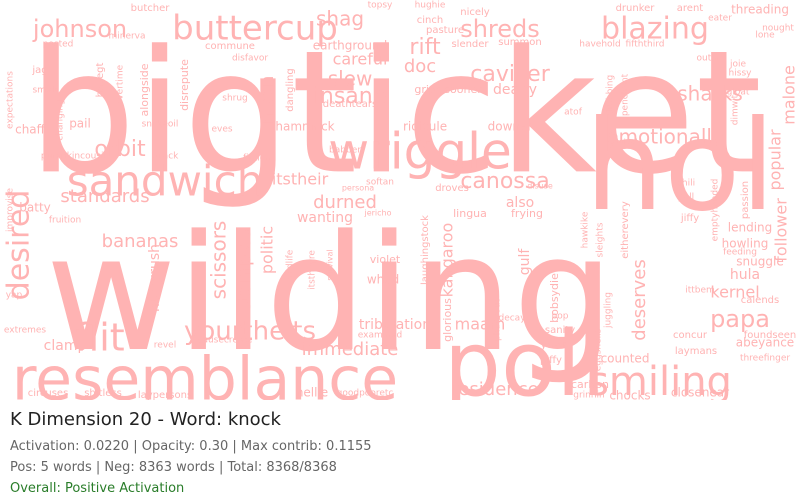  Describe the element at coordinates (257, 159) in the screenshot. I see `cloud-word: fiction` at that location.